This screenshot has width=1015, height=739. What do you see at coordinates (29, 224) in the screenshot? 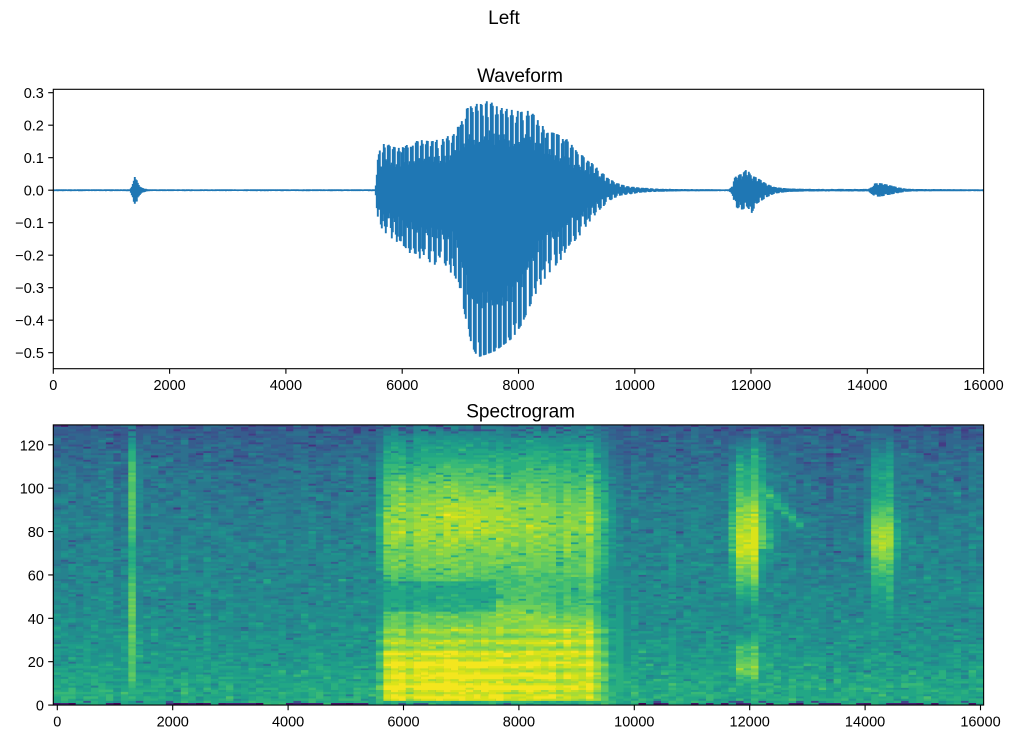
I see `svg-text: −0.1` at bounding box center [29, 224].